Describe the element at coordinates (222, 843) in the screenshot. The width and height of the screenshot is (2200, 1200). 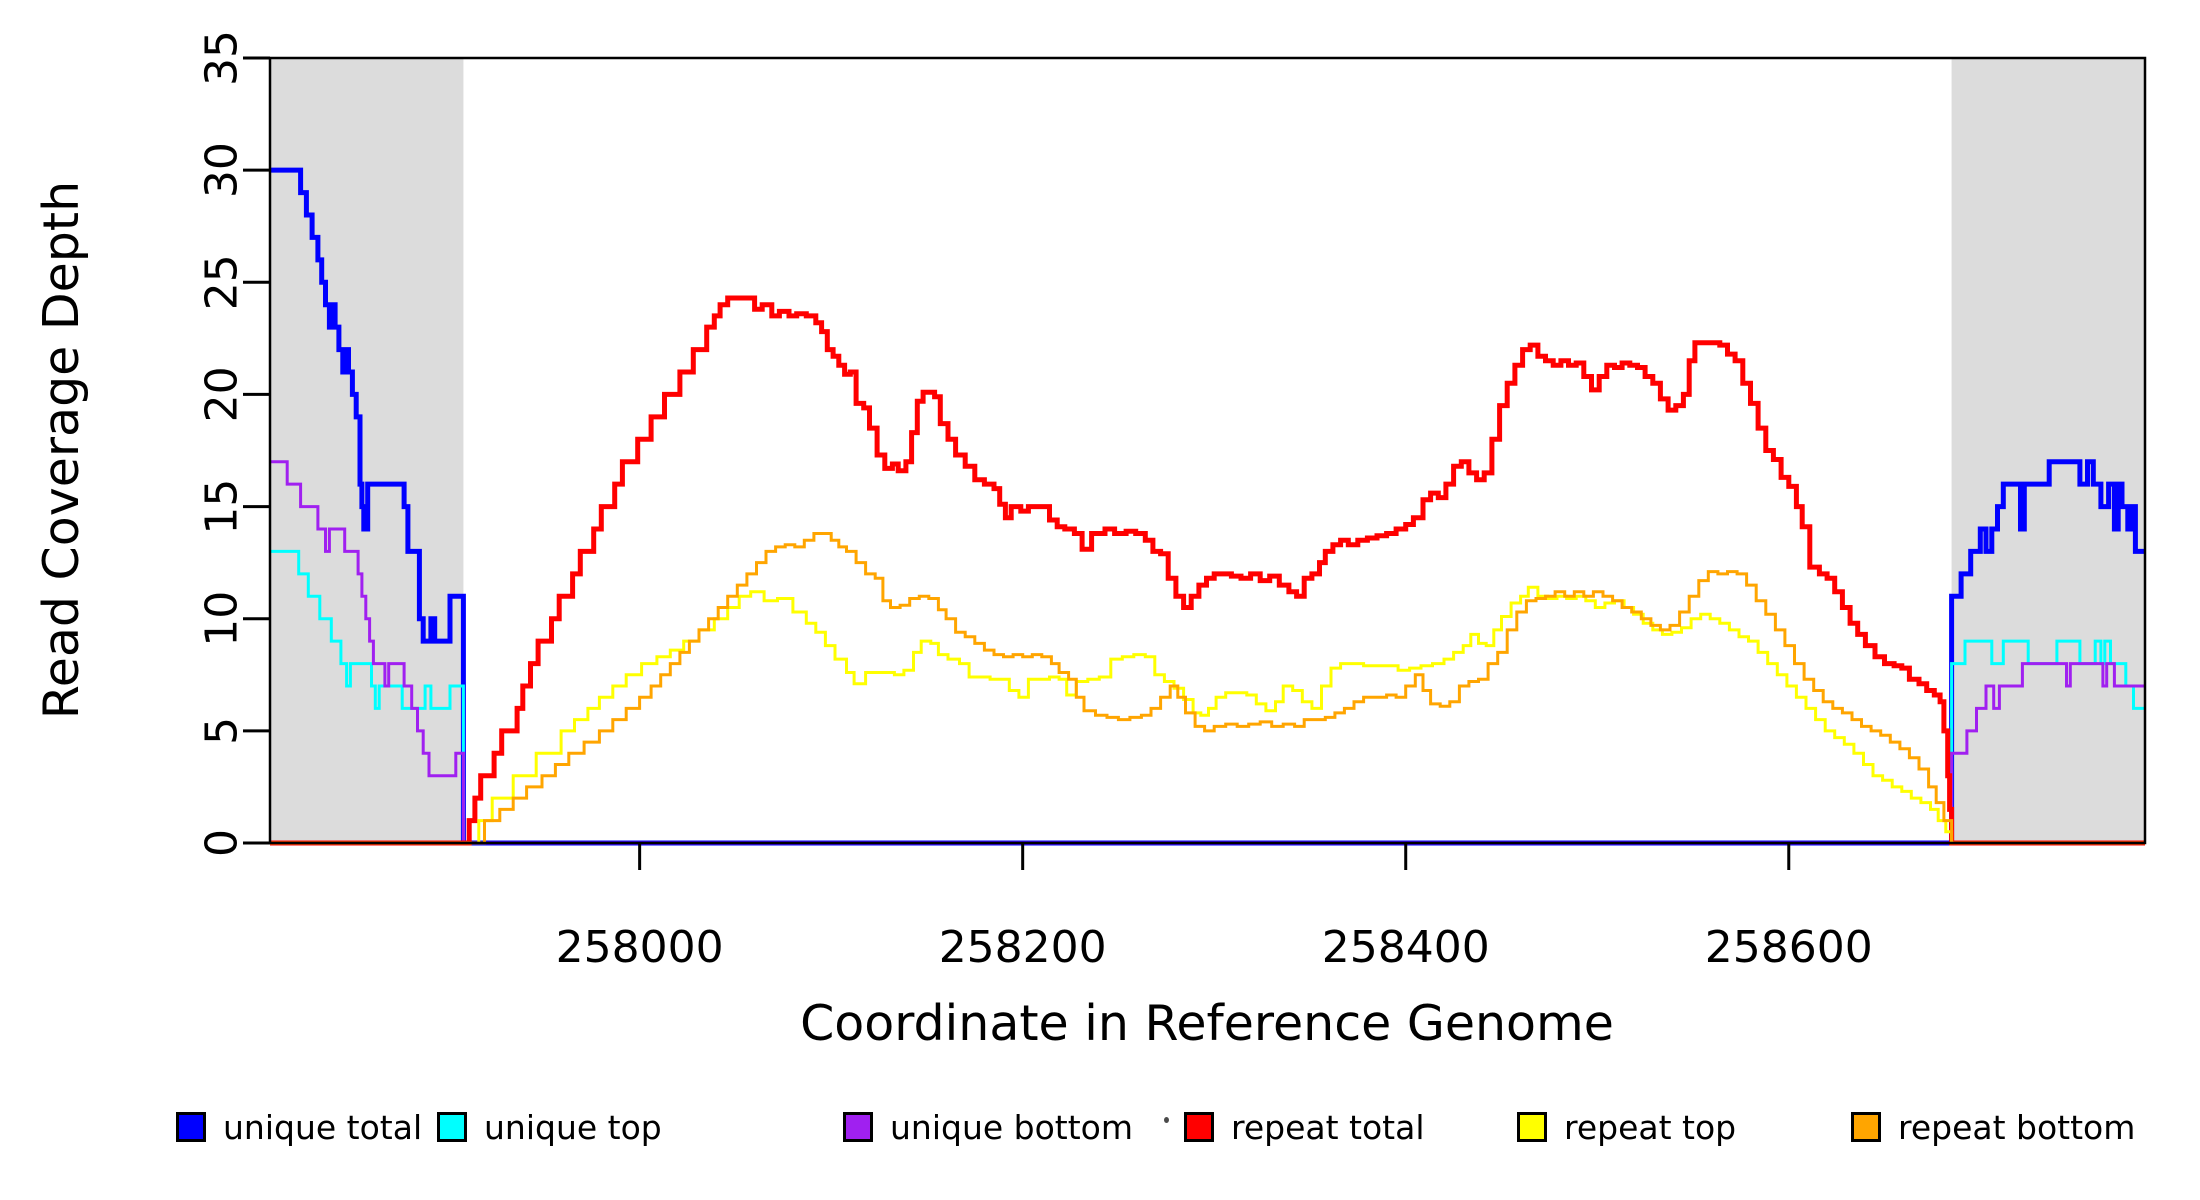
I see `y-tick-label-0: 0` at that location.